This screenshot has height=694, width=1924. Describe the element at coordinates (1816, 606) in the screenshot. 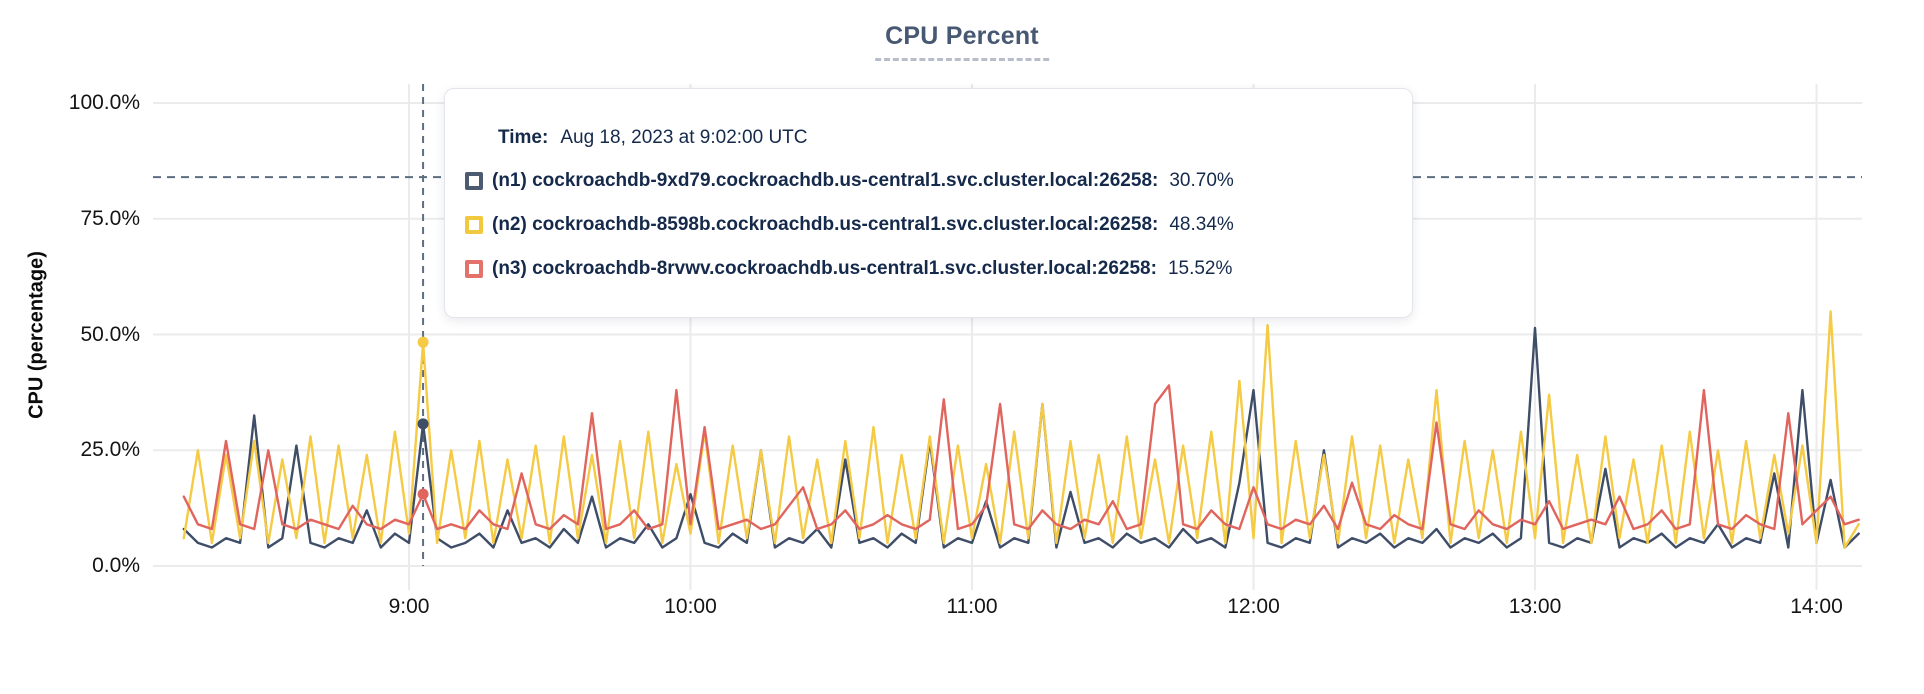

I see `x-axis-tick-label: 14:00` at that location.